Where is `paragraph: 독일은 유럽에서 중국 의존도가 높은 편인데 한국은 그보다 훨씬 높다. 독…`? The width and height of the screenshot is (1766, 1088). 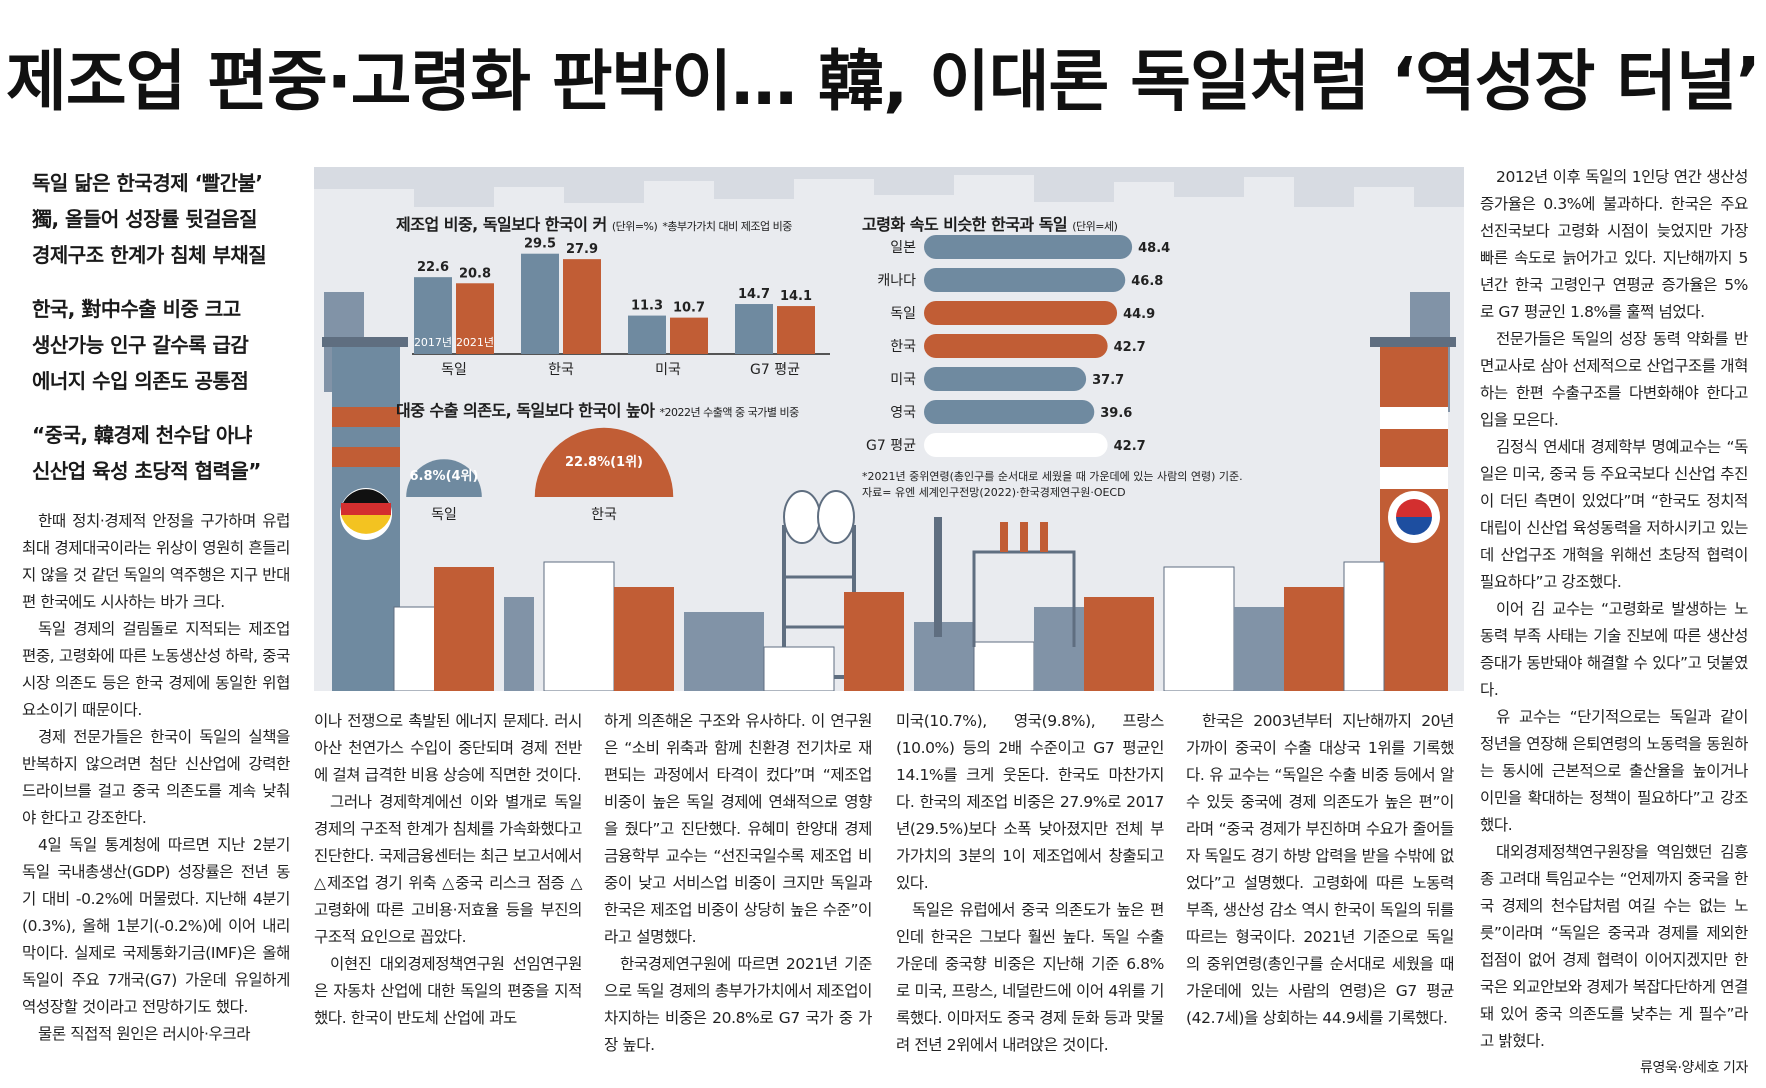 paragraph: 독일은 유럽에서 중국 의존도가 높은 편인데 한국은 그보다 훨씬 높다. 독… is located at coordinates (1030, 977).